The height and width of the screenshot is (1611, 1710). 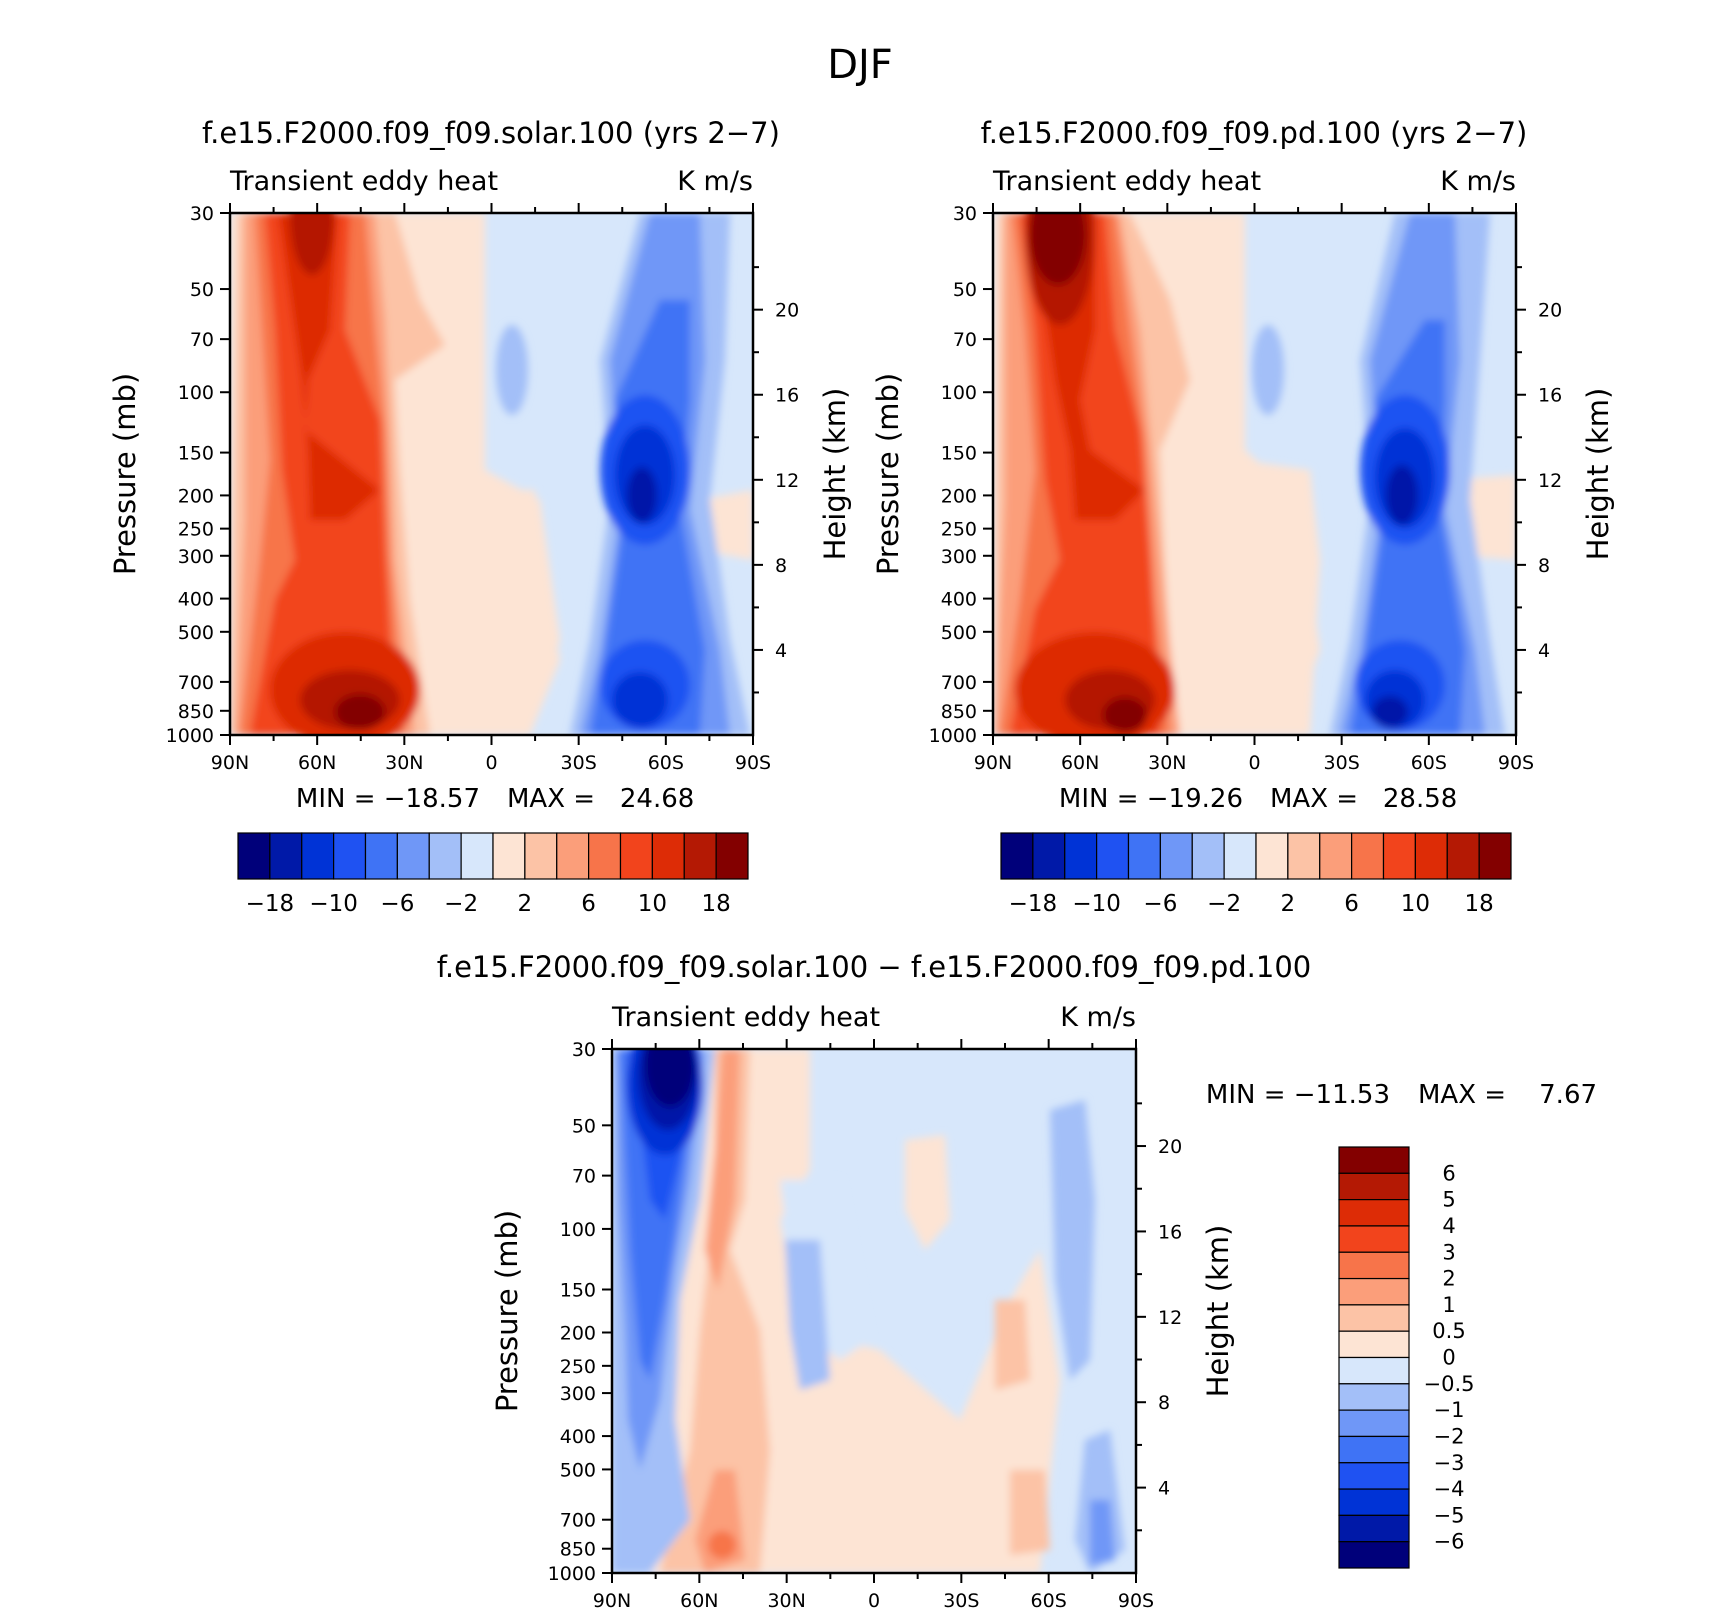 What do you see at coordinates (965, 214) in the screenshot?
I see `y-tick-label: 30` at bounding box center [965, 214].